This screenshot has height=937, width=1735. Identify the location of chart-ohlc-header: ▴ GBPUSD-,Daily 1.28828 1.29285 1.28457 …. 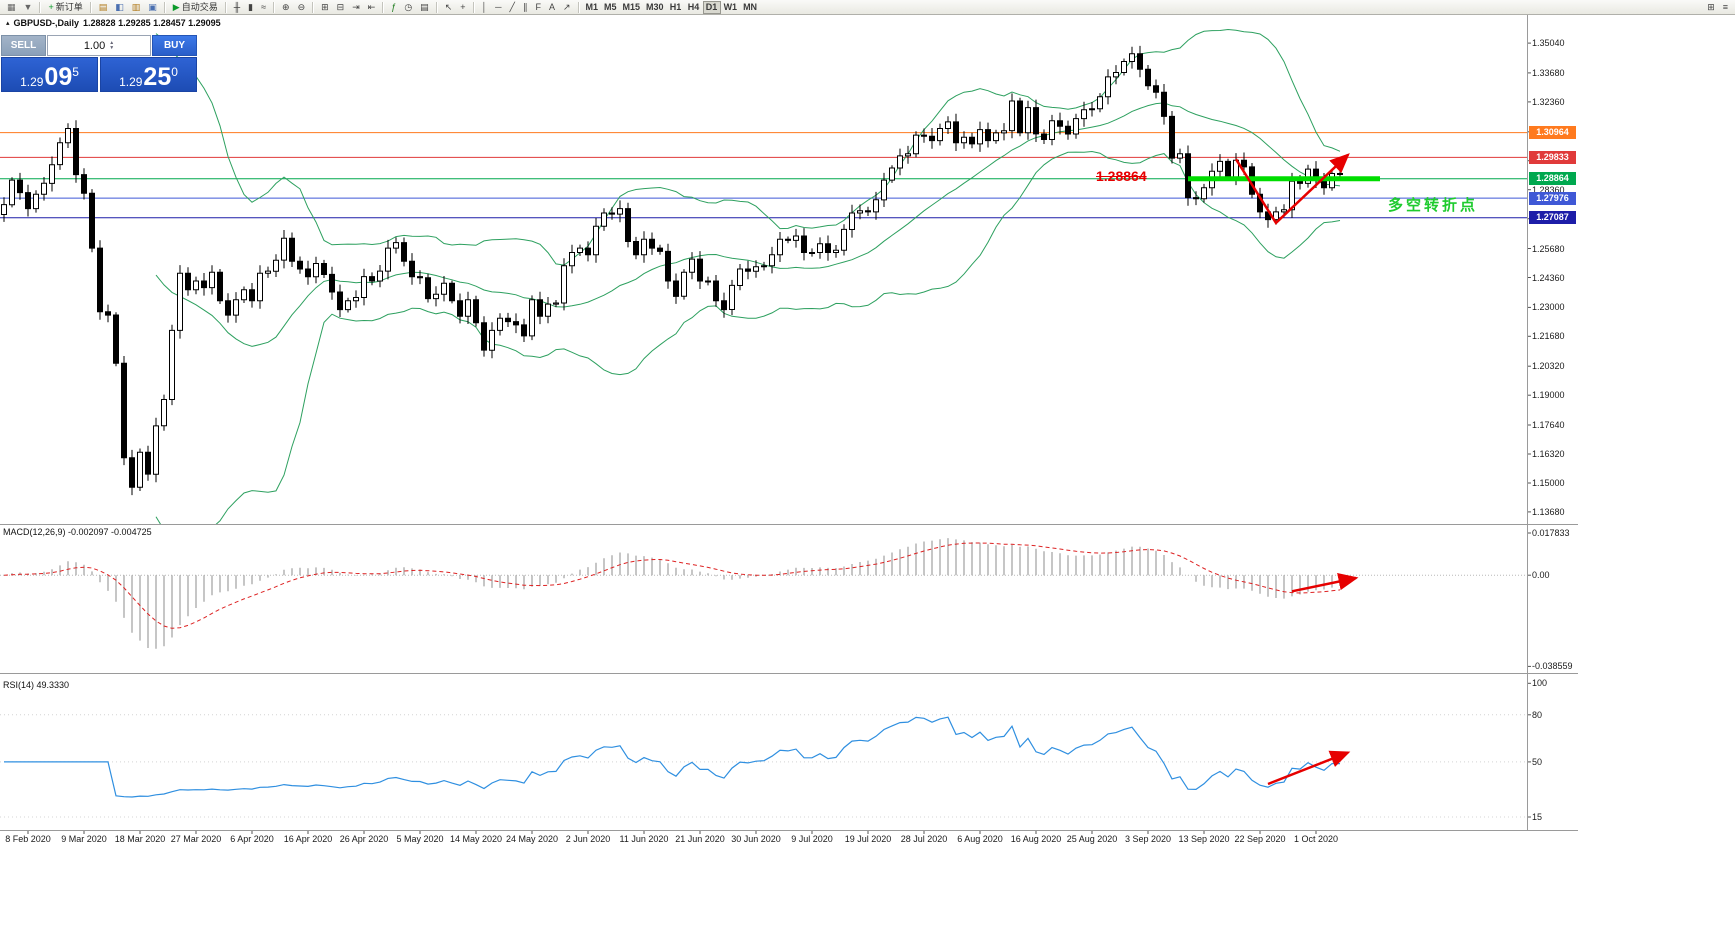
(113, 23).